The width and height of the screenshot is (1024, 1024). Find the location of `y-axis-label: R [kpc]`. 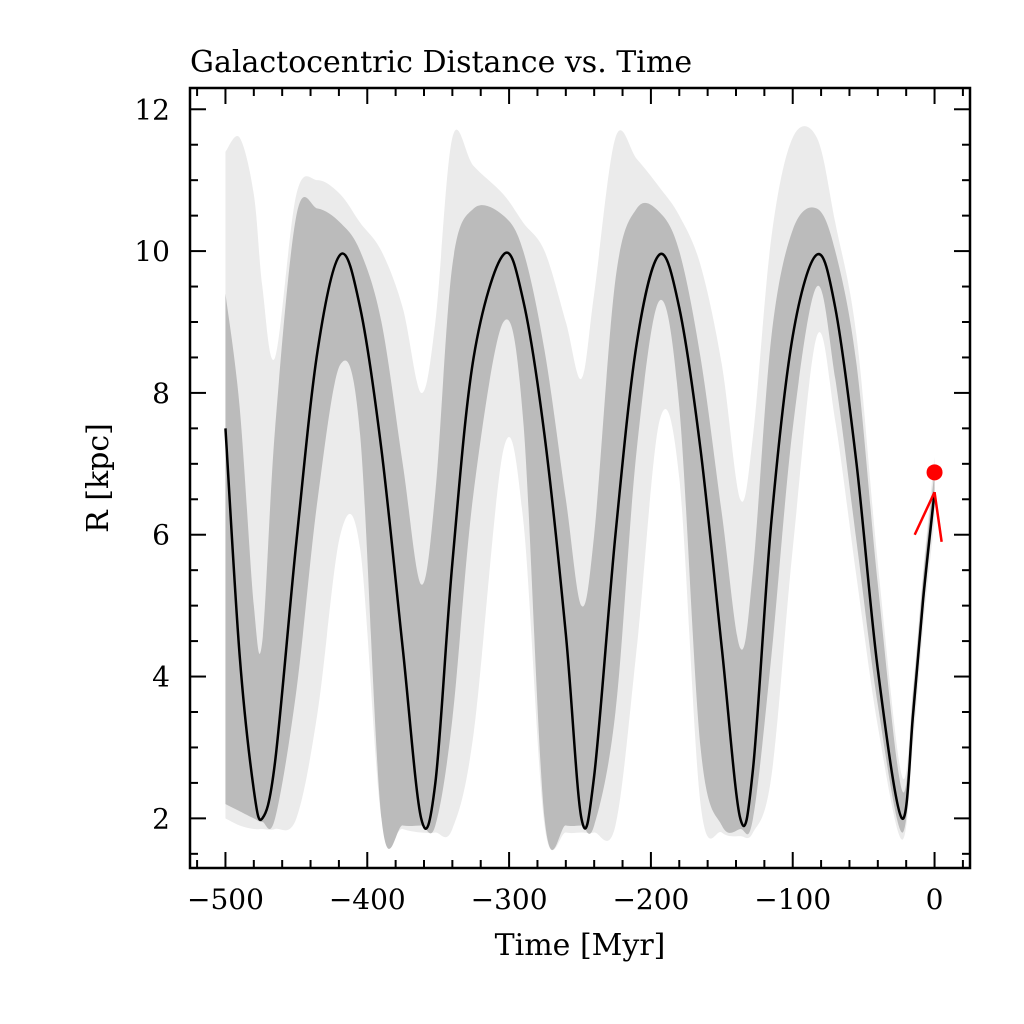

y-axis-label: R [kpc] is located at coordinates (98, 478).